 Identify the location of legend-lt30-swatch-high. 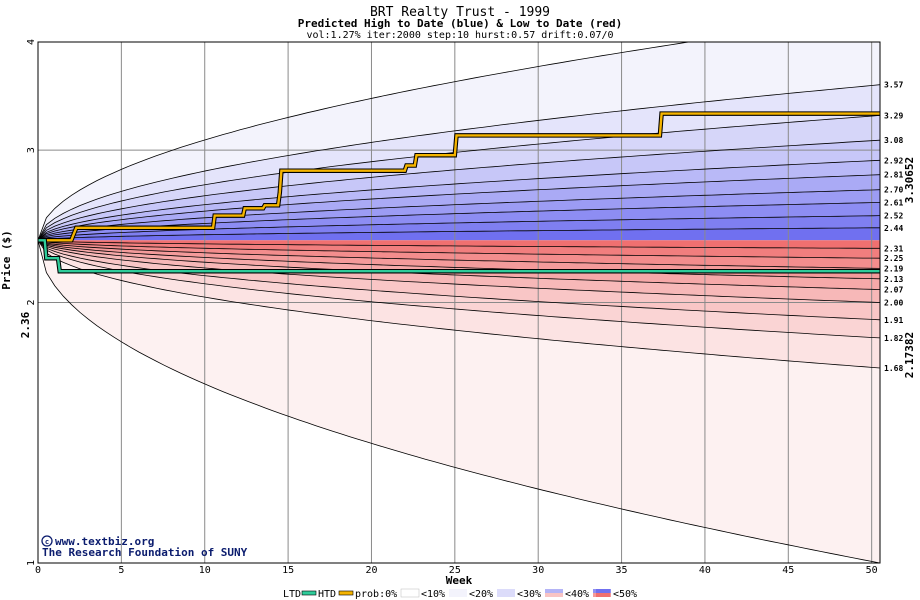
(554, 591).